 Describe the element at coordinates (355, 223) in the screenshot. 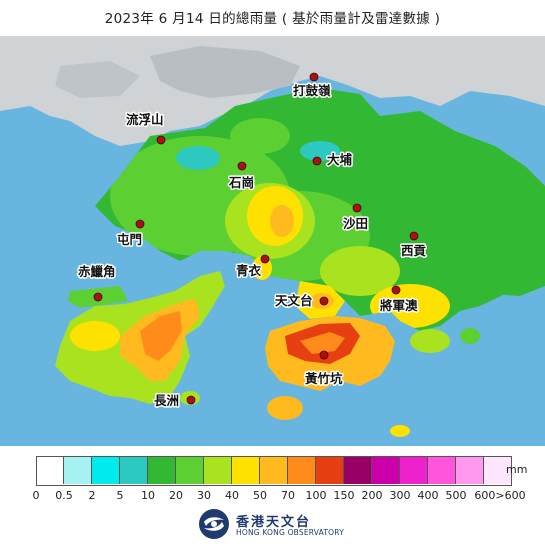

I see `place-label-sha-tin: 沙田` at that location.